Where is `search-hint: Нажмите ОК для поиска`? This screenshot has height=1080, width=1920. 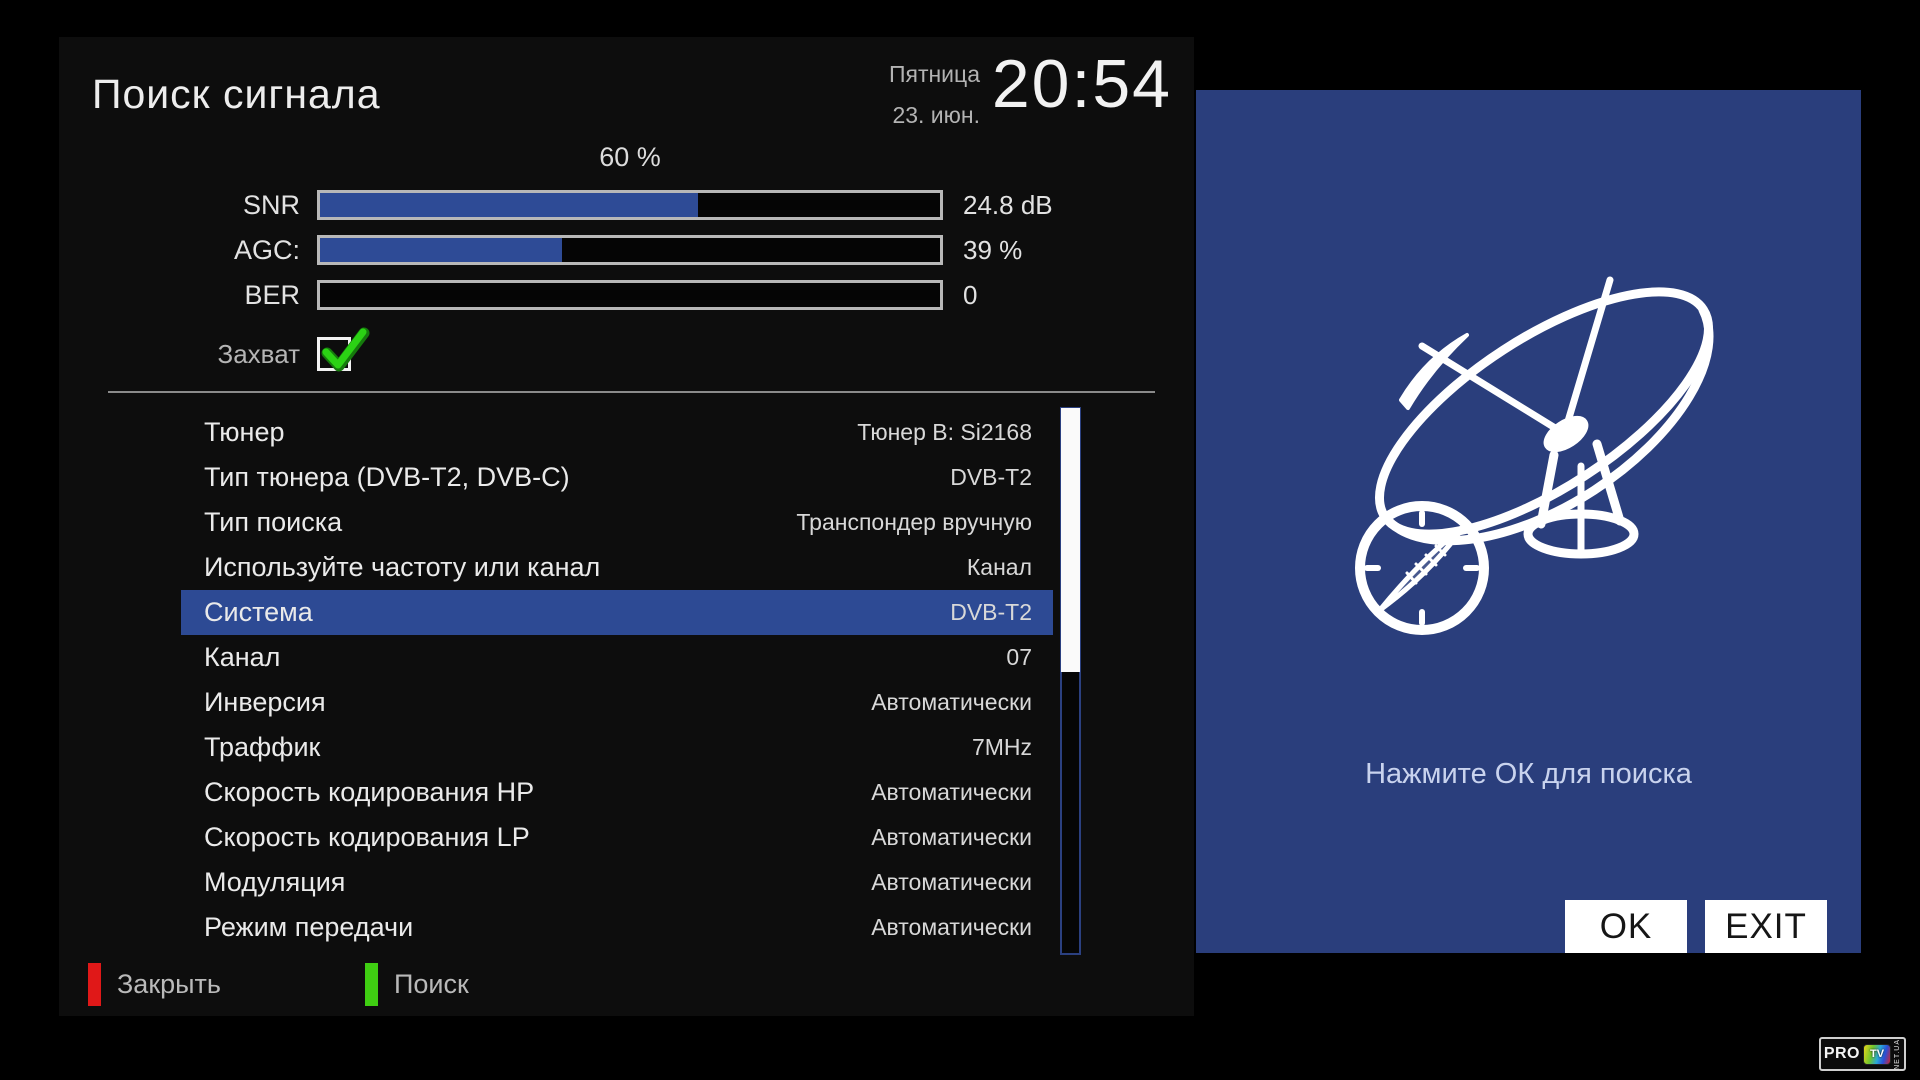
search-hint: Нажмите ОК для поиска is located at coordinates (1528, 774).